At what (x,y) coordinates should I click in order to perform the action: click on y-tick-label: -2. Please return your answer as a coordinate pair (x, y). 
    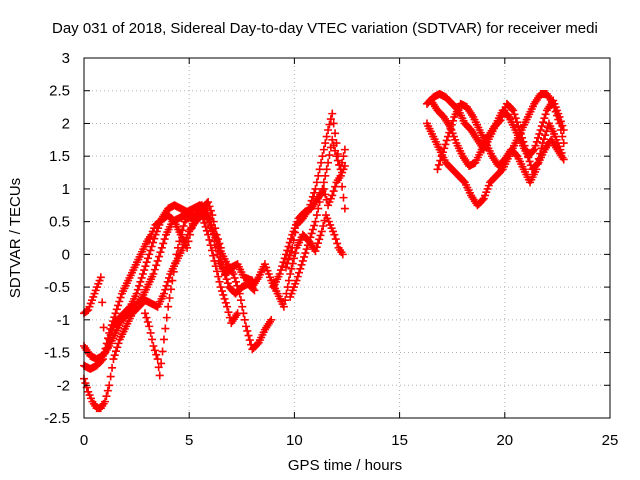
    Looking at the image, I should click on (63, 385).